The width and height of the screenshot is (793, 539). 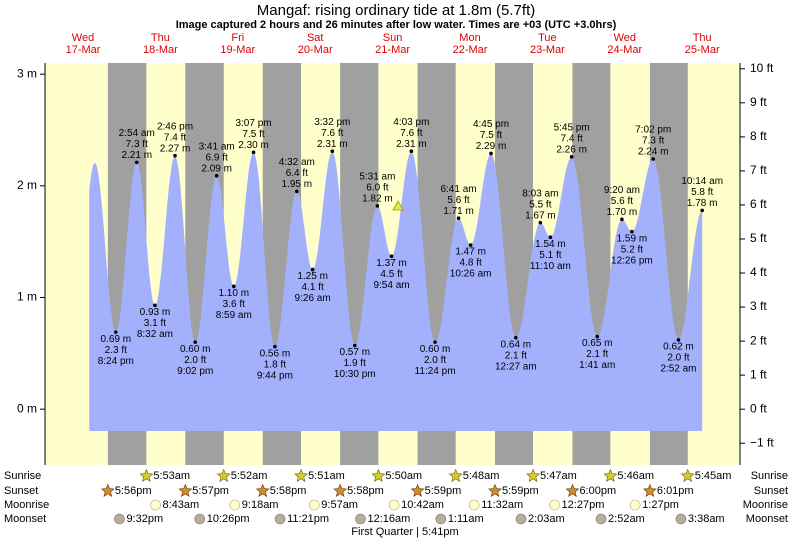 What do you see at coordinates (758, 272) in the screenshot?
I see `y2-tick-label: 4 ft` at bounding box center [758, 272].